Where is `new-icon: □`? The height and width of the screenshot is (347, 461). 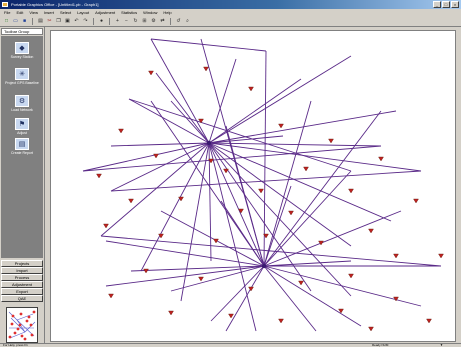 new-icon: □ is located at coordinates (6, 21).